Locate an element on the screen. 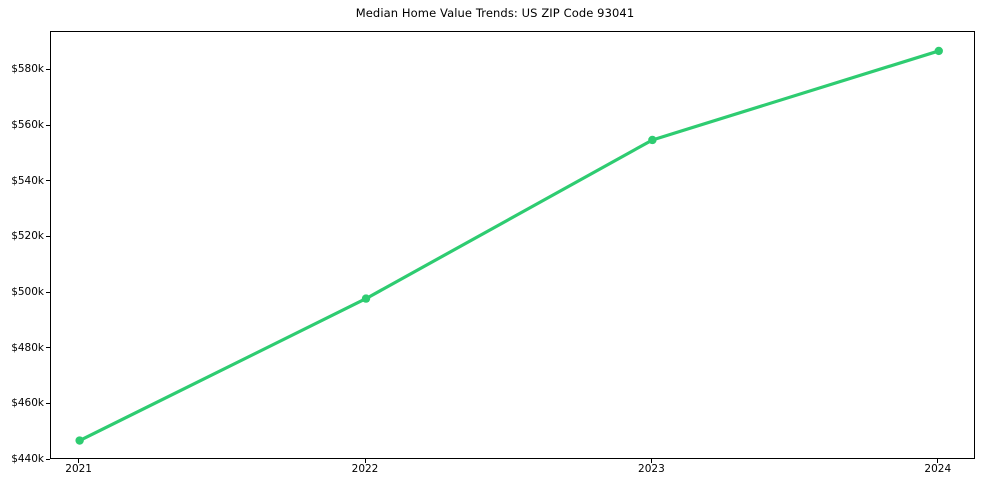  x-axis-tick-label: 2024 is located at coordinates (938, 469).